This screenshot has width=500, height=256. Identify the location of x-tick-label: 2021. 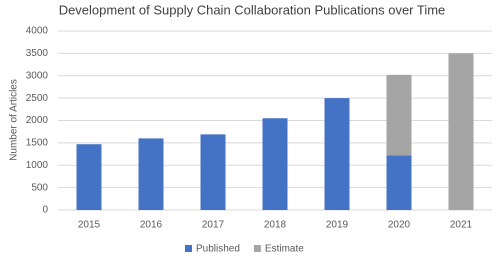
(461, 225).